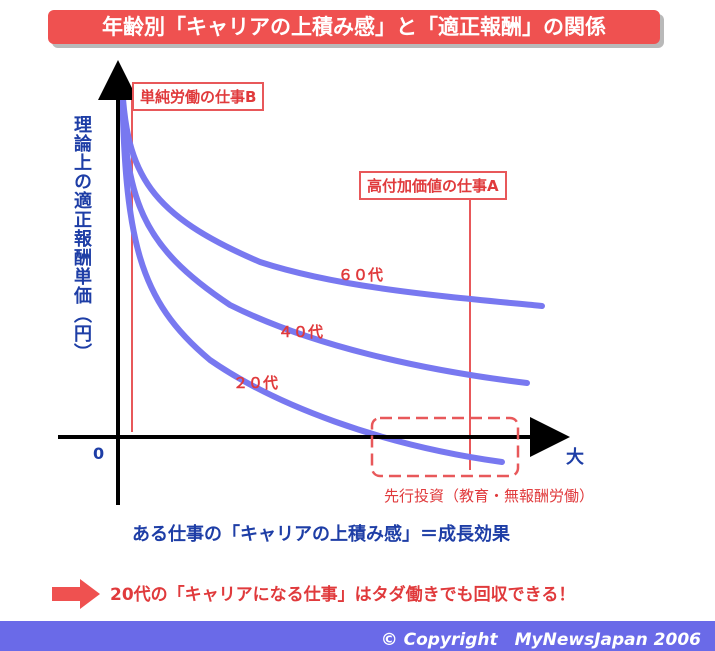  Describe the element at coordinates (540, 640) in the screenshot. I see `copyright-text: © Copyright MyNewsJapan 2006` at that location.